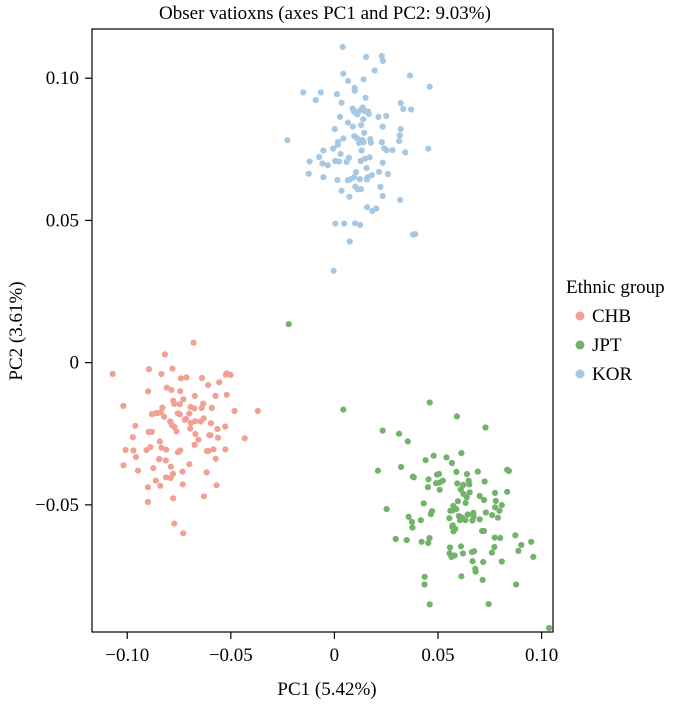 The width and height of the screenshot is (700, 705). What do you see at coordinates (325, 13) in the screenshot?
I see `chart-title: Obser vatioxns (axes PC1 and PC2: 9.03%)` at bounding box center [325, 13].